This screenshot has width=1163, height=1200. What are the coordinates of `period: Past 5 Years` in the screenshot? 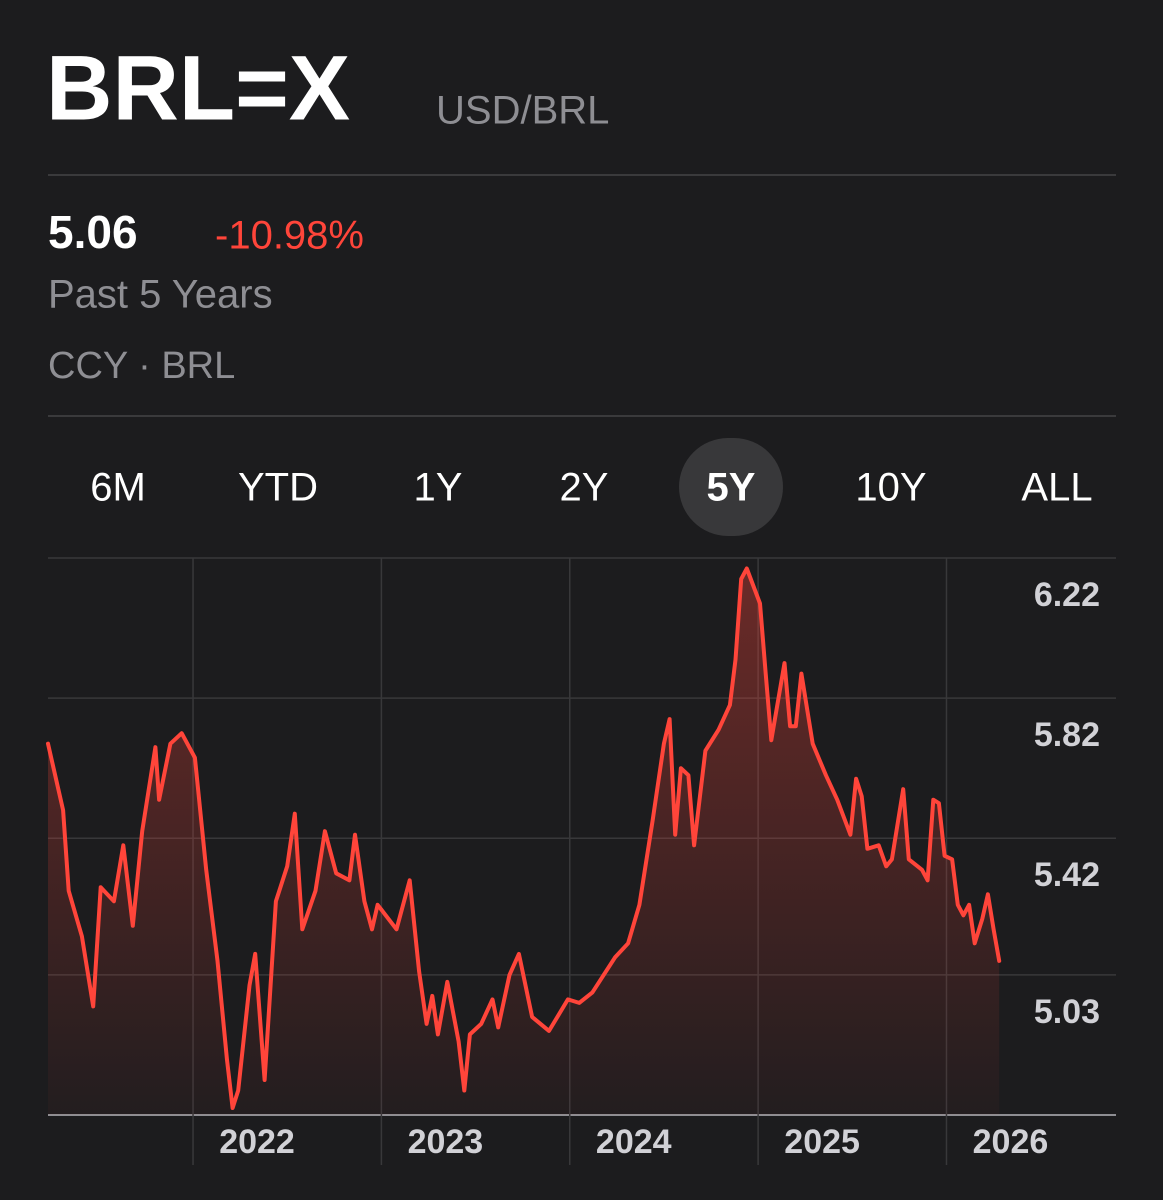 It's located at (160, 295).